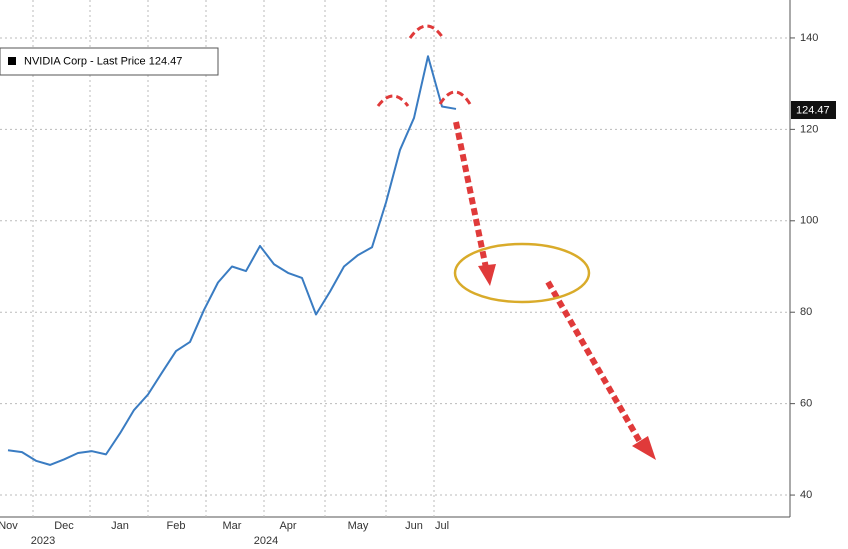  Describe the element at coordinates (9, 526) in the screenshot. I see `x-tick-label: Nov` at that location.